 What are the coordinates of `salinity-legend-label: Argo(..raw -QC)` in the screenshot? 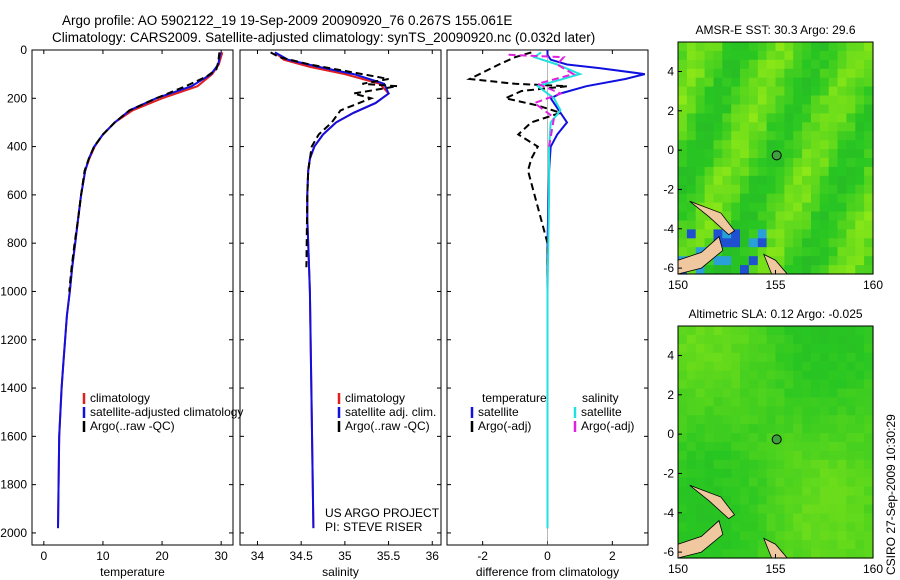 It's located at (387, 426).